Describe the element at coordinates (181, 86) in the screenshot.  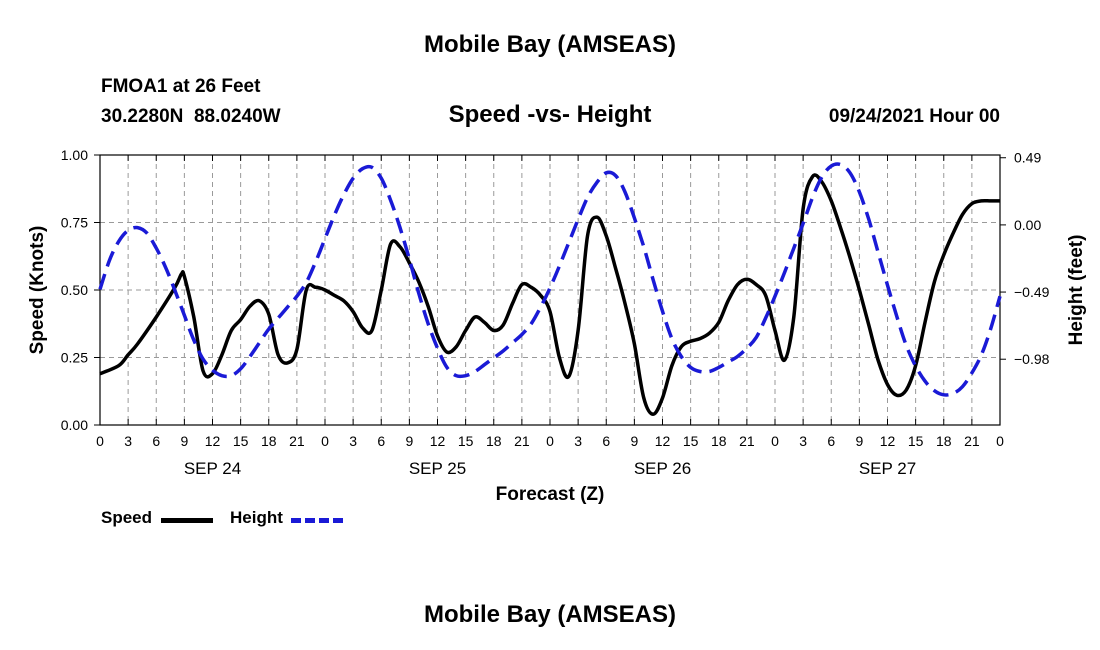
I see `station-label: FMOA1 at 26 Feet` at that location.